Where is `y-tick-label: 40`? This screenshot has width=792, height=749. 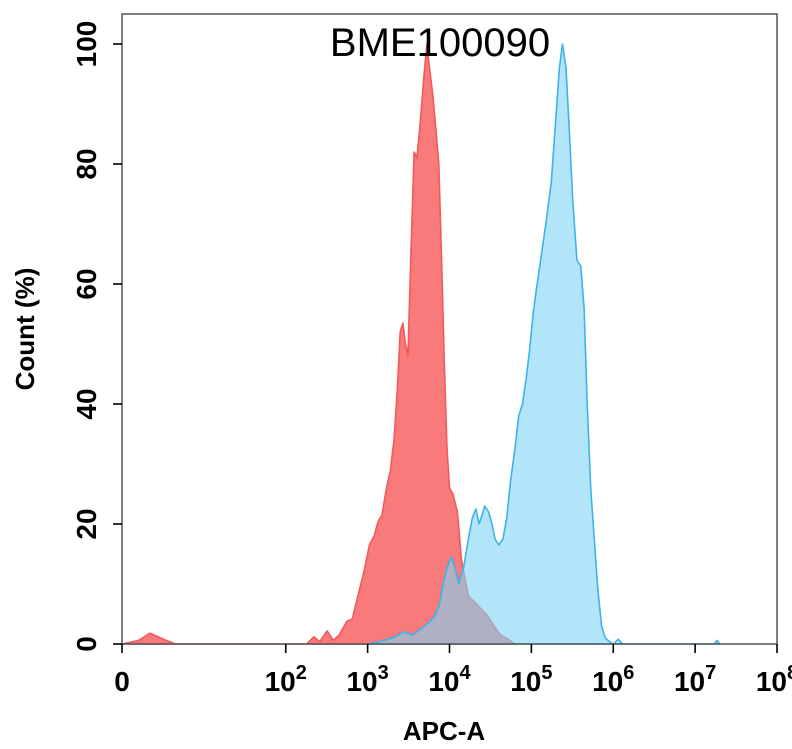 y-tick-label: 40 is located at coordinates (86, 403).